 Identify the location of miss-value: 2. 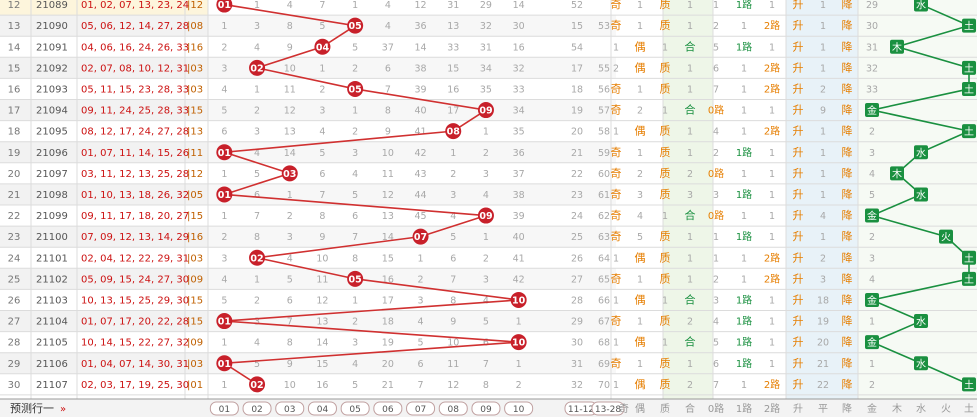
(421, 279).